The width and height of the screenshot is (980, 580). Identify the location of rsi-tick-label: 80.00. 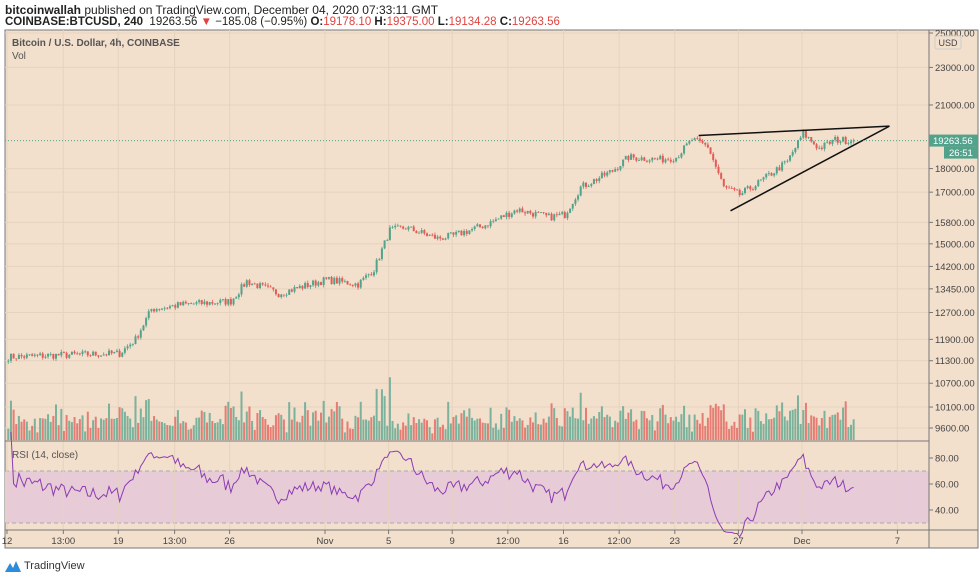
(947, 459).